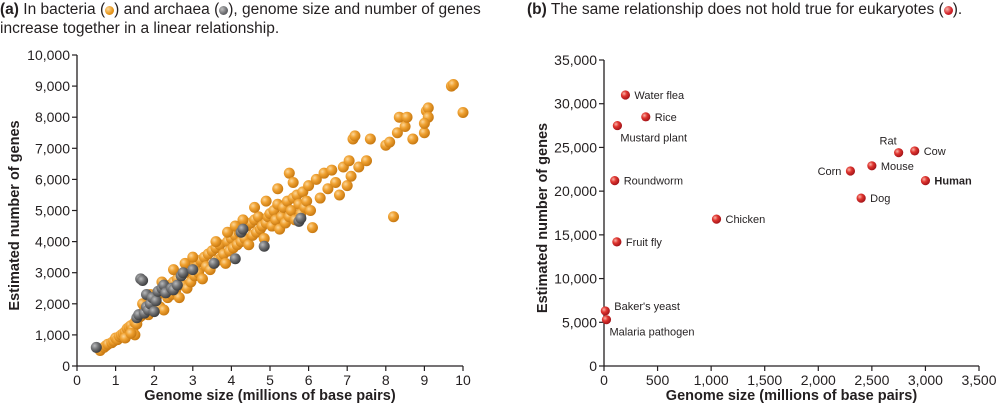 The height and width of the screenshot is (409, 1000). I want to click on x-tick-label: 1,000, so click(711, 380).